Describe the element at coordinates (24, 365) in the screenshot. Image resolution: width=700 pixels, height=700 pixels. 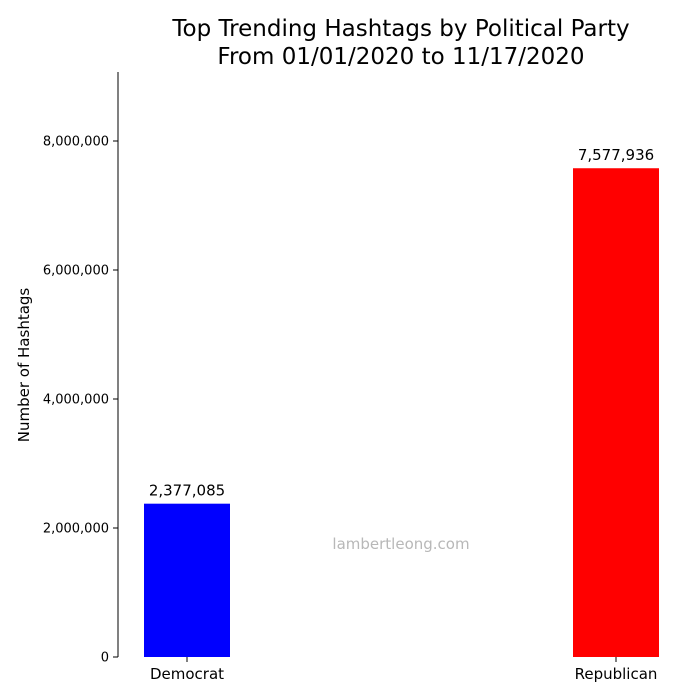
I see `y-axis-label: Number of Hashtags` at that location.